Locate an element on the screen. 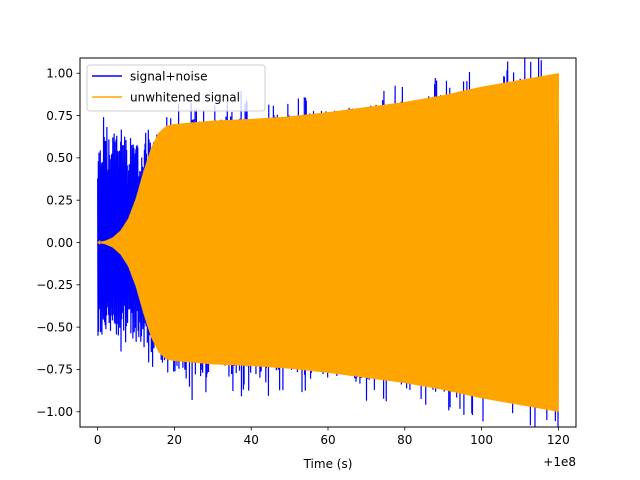 This screenshot has height=480, width=640. x-tick-label: 40 is located at coordinates (251, 440).